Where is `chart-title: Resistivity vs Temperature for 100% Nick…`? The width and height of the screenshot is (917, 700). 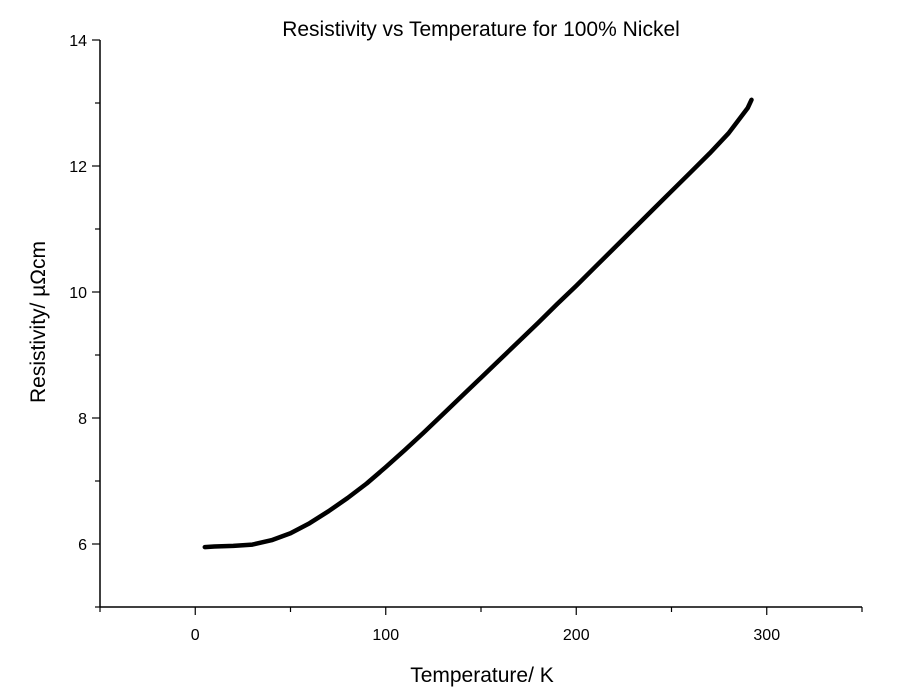
chart-title: Resistivity vs Temperature for 100% Nick… is located at coordinates (481, 29).